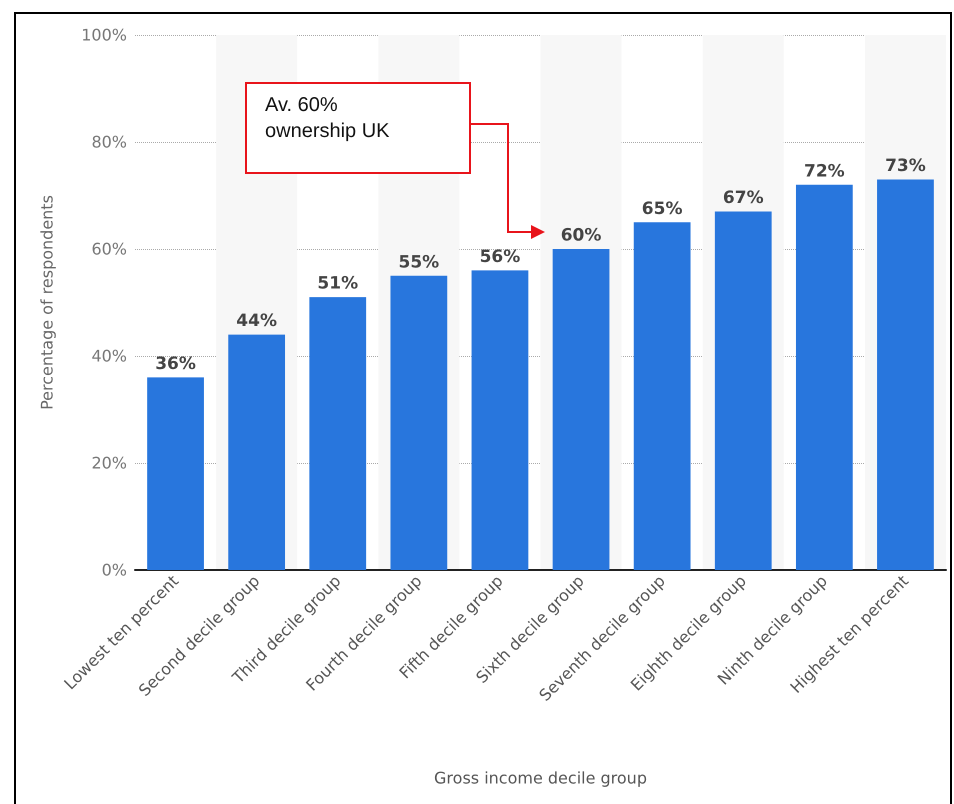 The width and height of the screenshot is (954, 804). I want to click on data-label: 44%, so click(256, 321).